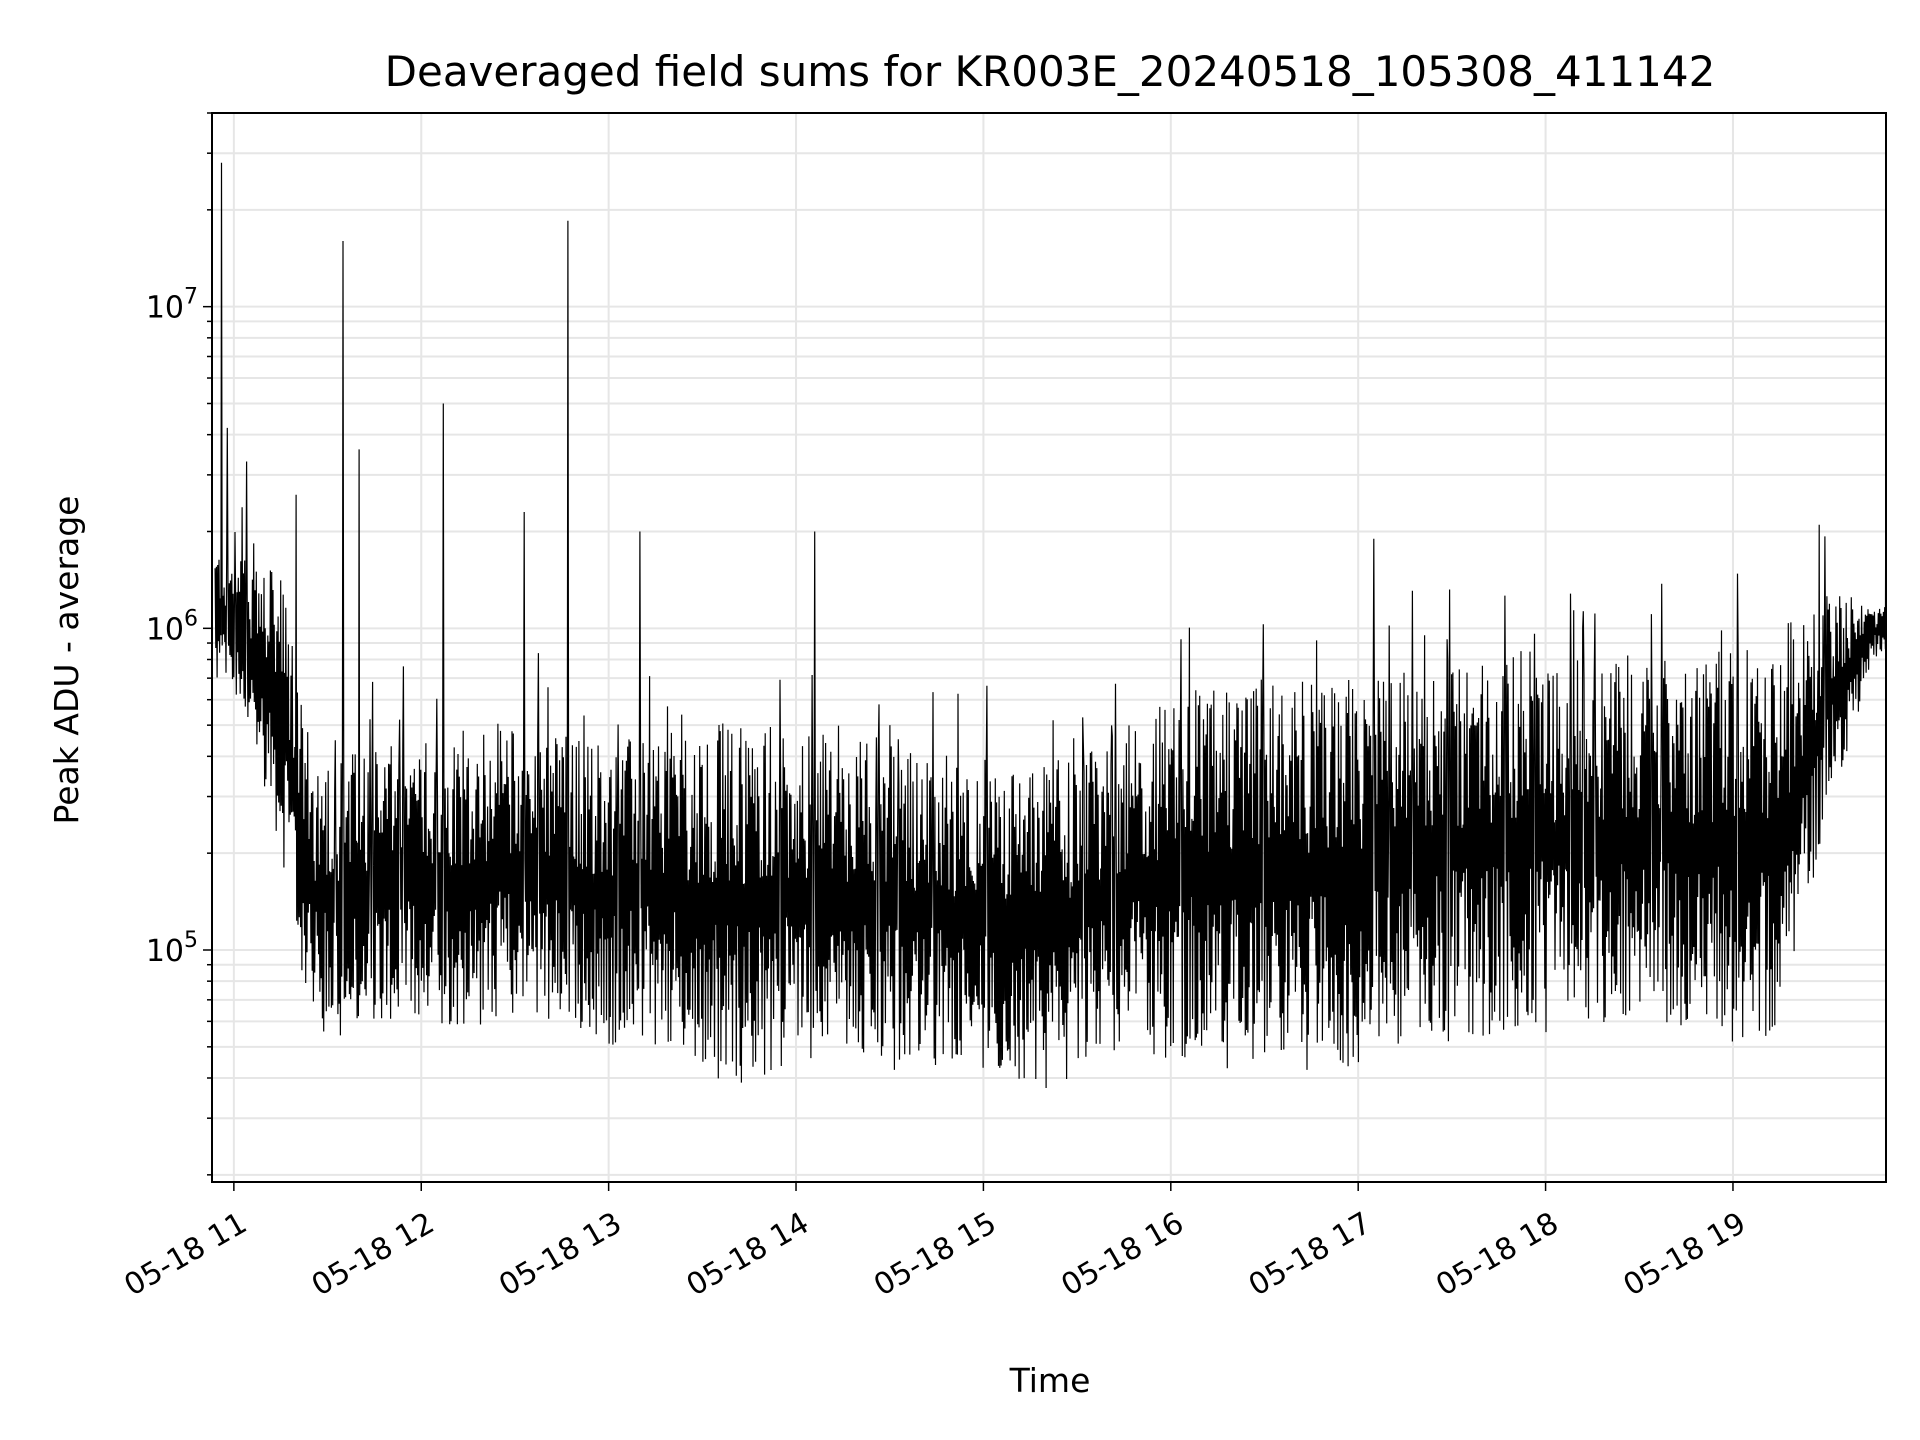 The height and width of the screenshot is (1440, 1920). What do you see at coordinates (66, 660) in the screenshot?
I see `y-axis-label: Peak ADU - average` at bounding box center [66, 660].